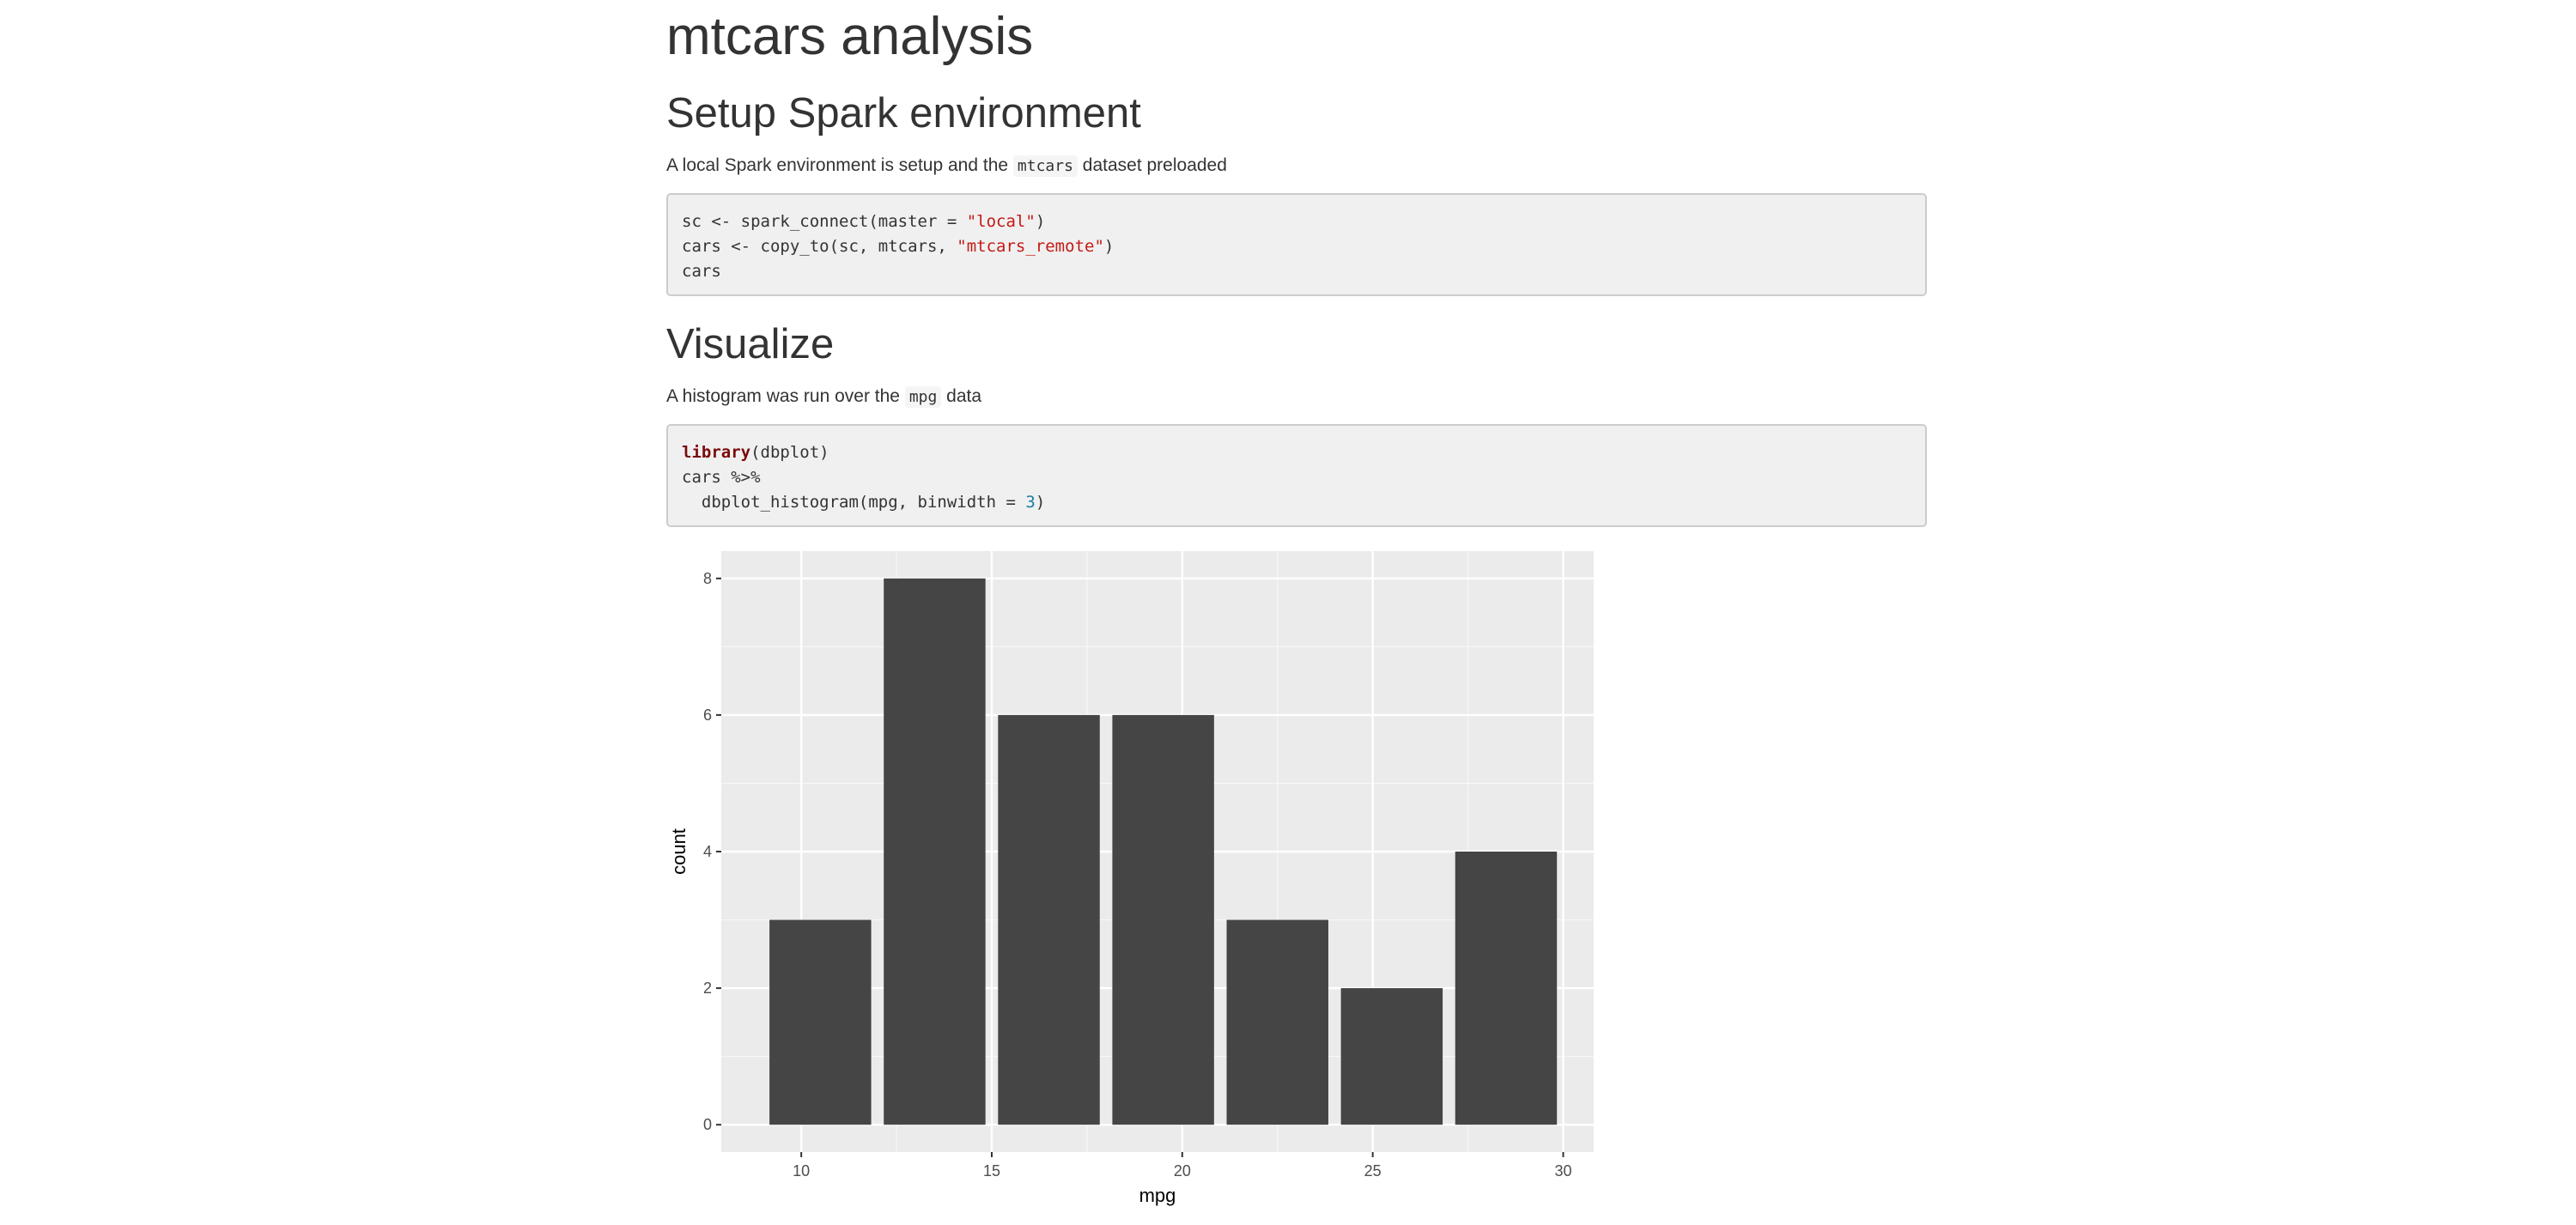  I want to click on page-title: mtcars analysis, so click(850, 36).